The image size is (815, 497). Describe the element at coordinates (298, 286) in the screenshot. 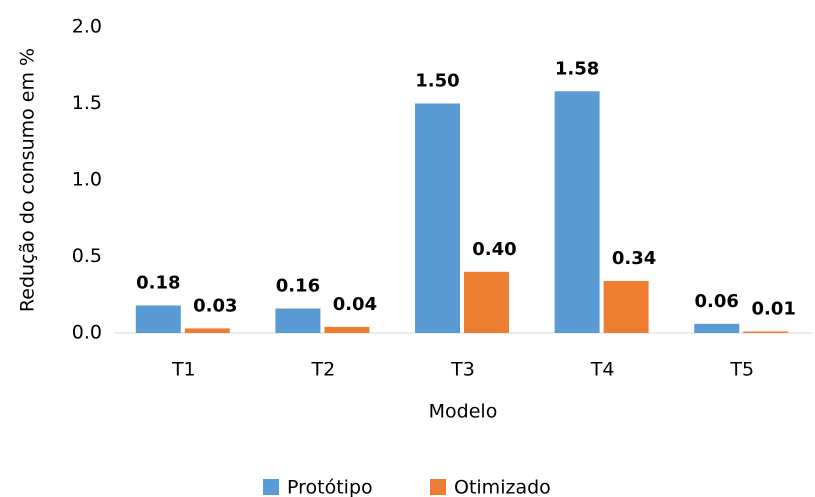

I see `data-label: 0.16` at that location.